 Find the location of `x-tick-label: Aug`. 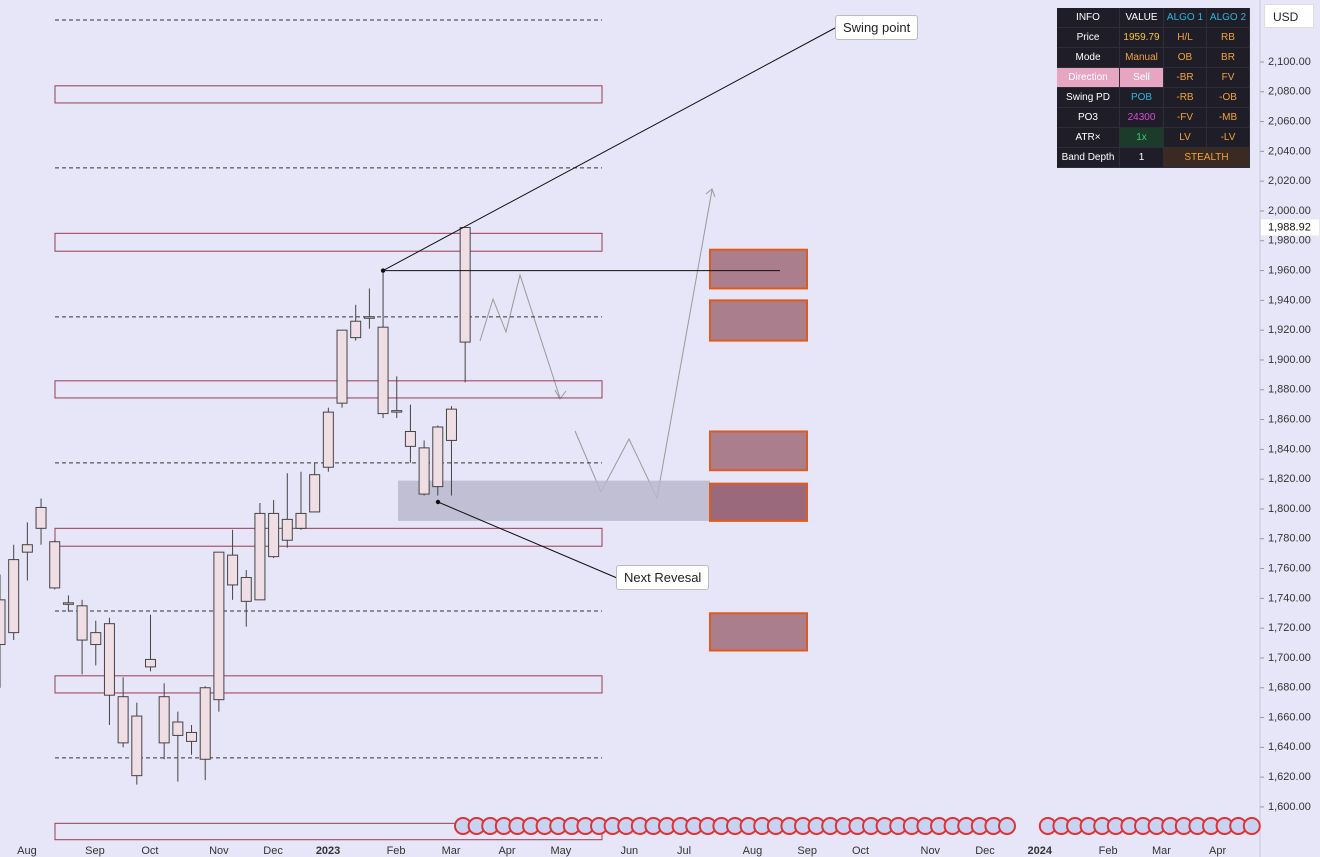

x-tick-label: Aug is located at coordinates (27, 851).